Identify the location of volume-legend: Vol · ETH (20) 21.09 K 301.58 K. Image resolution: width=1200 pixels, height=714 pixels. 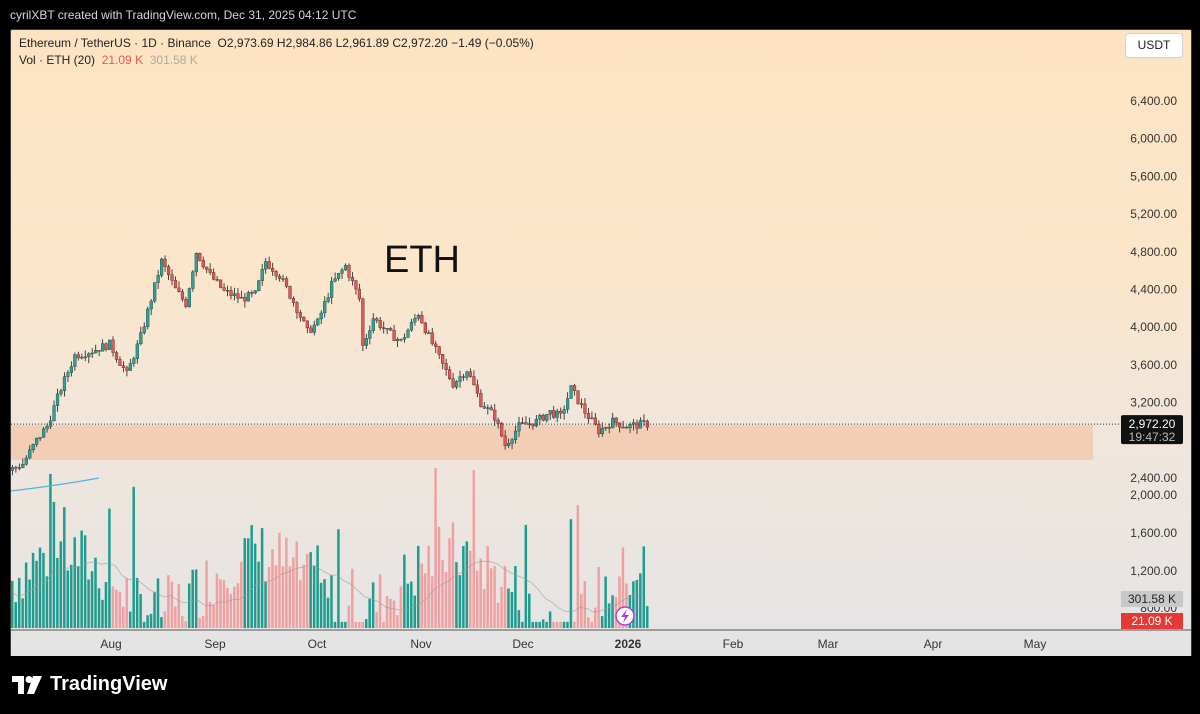
(108, 60).